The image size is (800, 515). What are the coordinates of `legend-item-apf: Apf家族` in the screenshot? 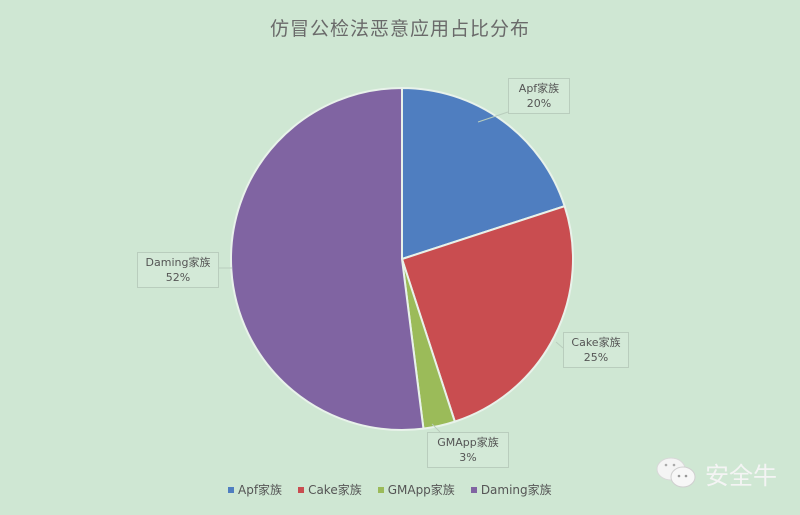 It's located at (255, 489).